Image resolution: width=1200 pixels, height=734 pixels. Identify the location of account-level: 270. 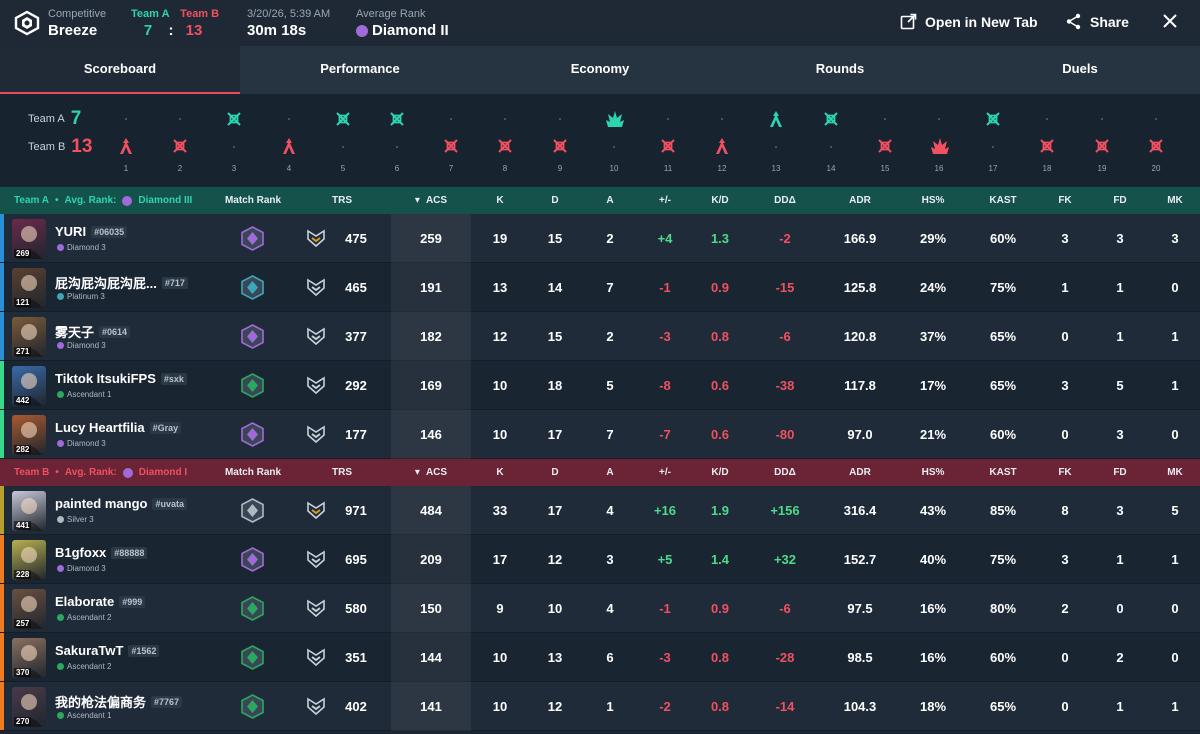
(23, 721).